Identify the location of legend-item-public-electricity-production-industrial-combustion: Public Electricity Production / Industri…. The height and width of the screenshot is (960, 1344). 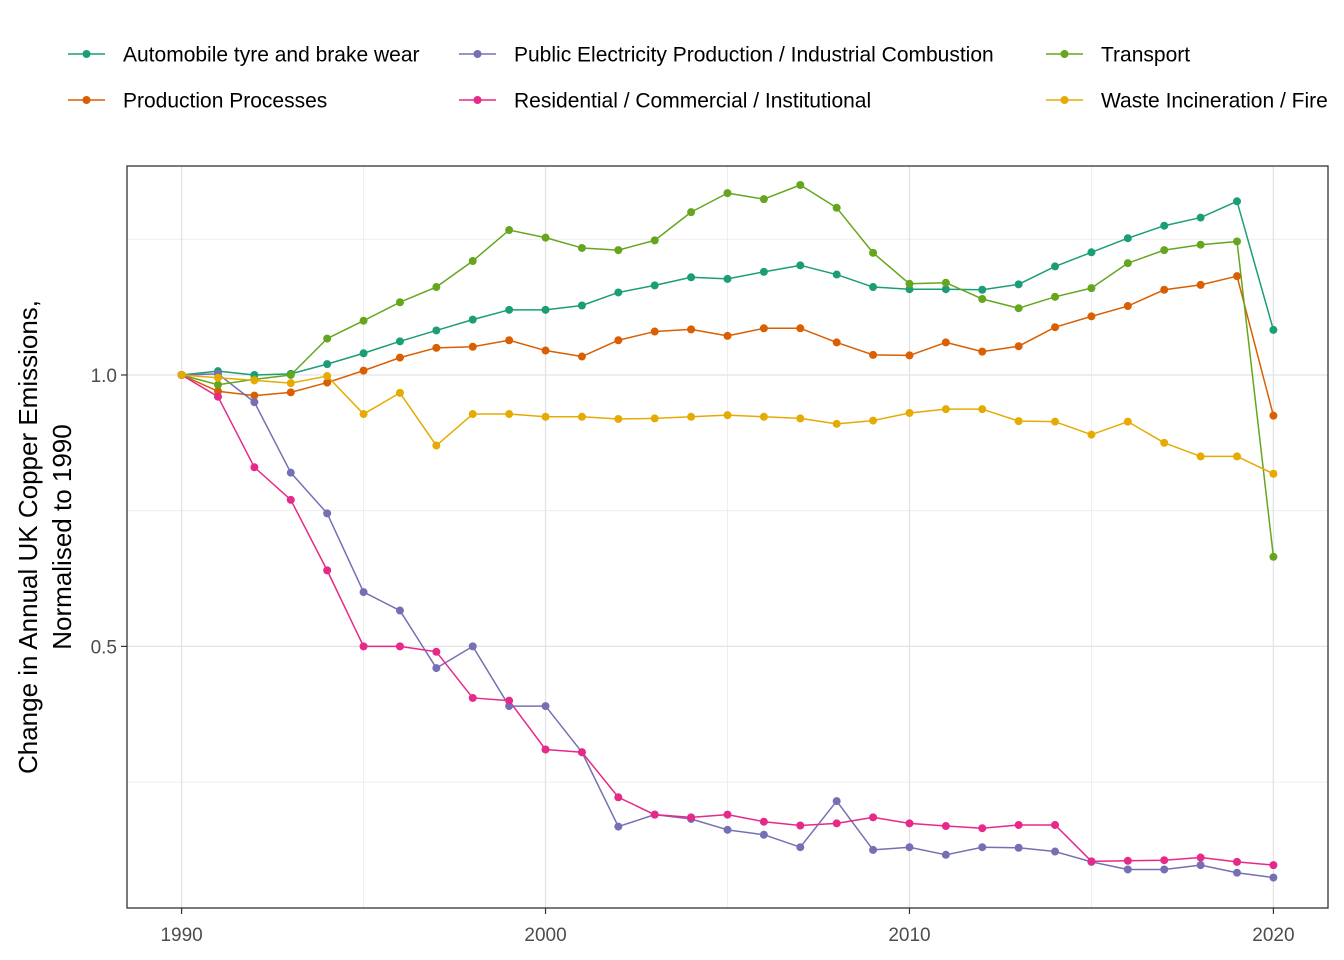
(726, 55).